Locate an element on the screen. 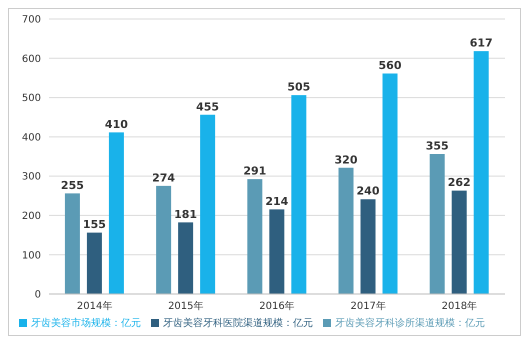  data-label: 355 is located at coordinates (437, 146).